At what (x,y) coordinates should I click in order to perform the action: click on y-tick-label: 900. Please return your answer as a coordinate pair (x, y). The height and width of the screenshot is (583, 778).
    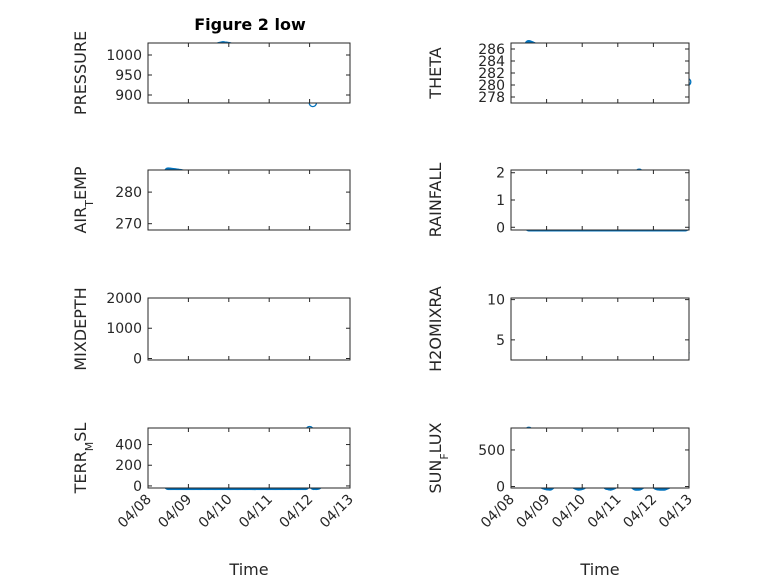
    Looking at the image, I should click on (128, 96).